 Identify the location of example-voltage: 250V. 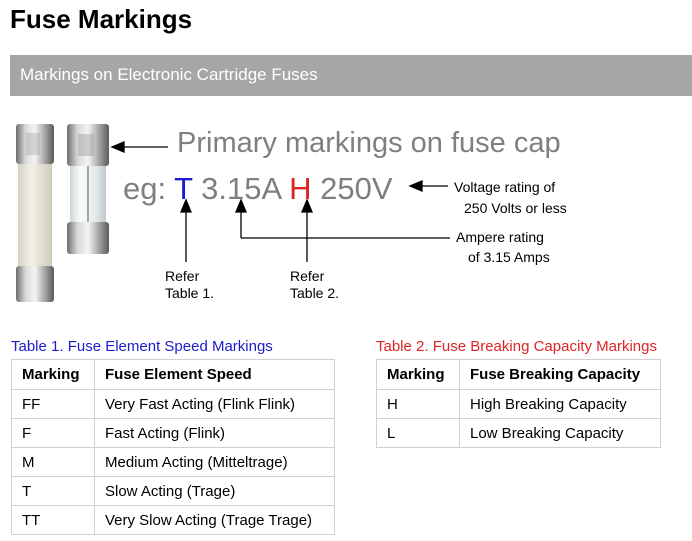
(356, 188).